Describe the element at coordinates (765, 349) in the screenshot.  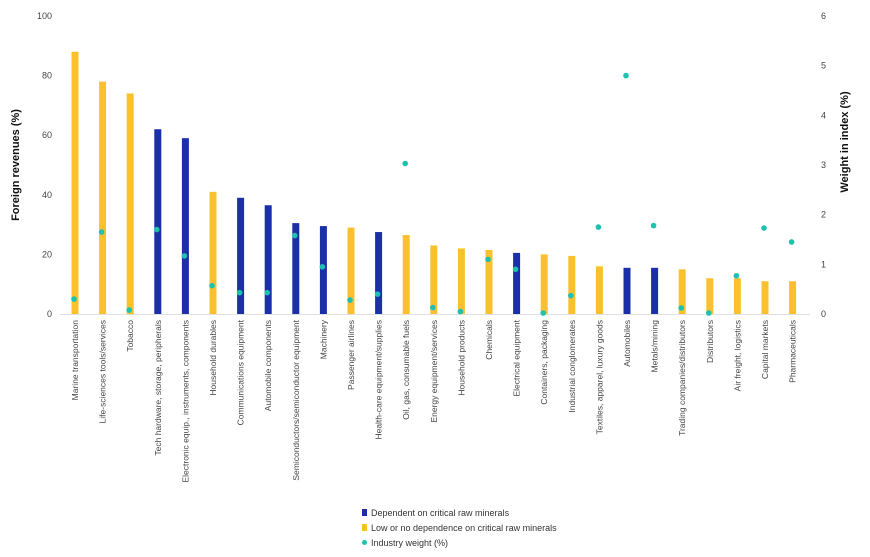
I see `category-label: Capital markets` at that location.